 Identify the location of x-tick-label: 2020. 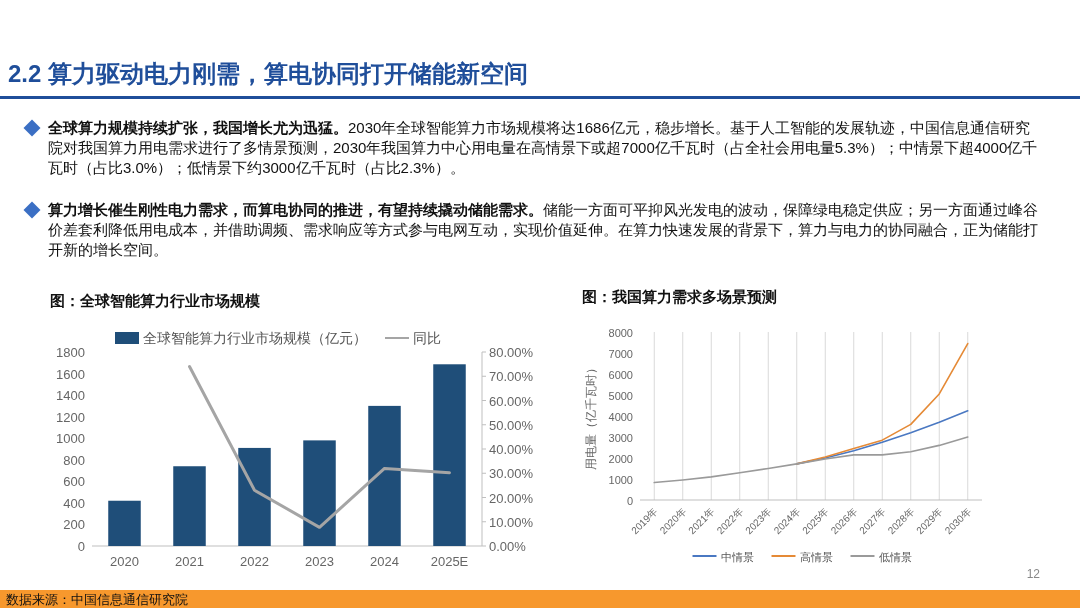
(124, 561).